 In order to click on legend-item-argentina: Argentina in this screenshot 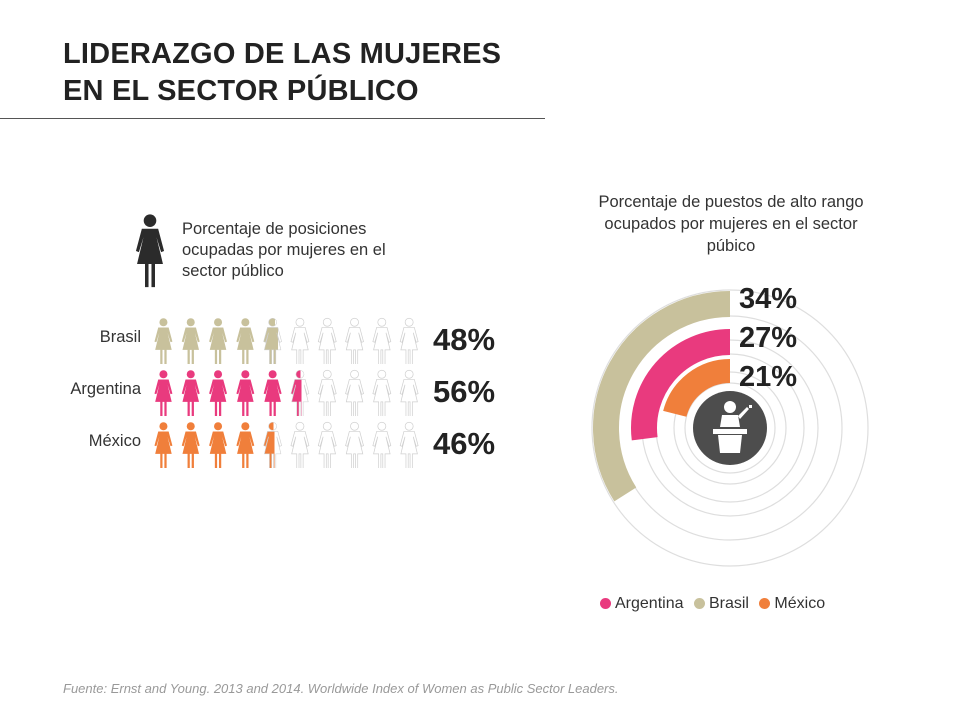, I will do `click(642, 604)`.